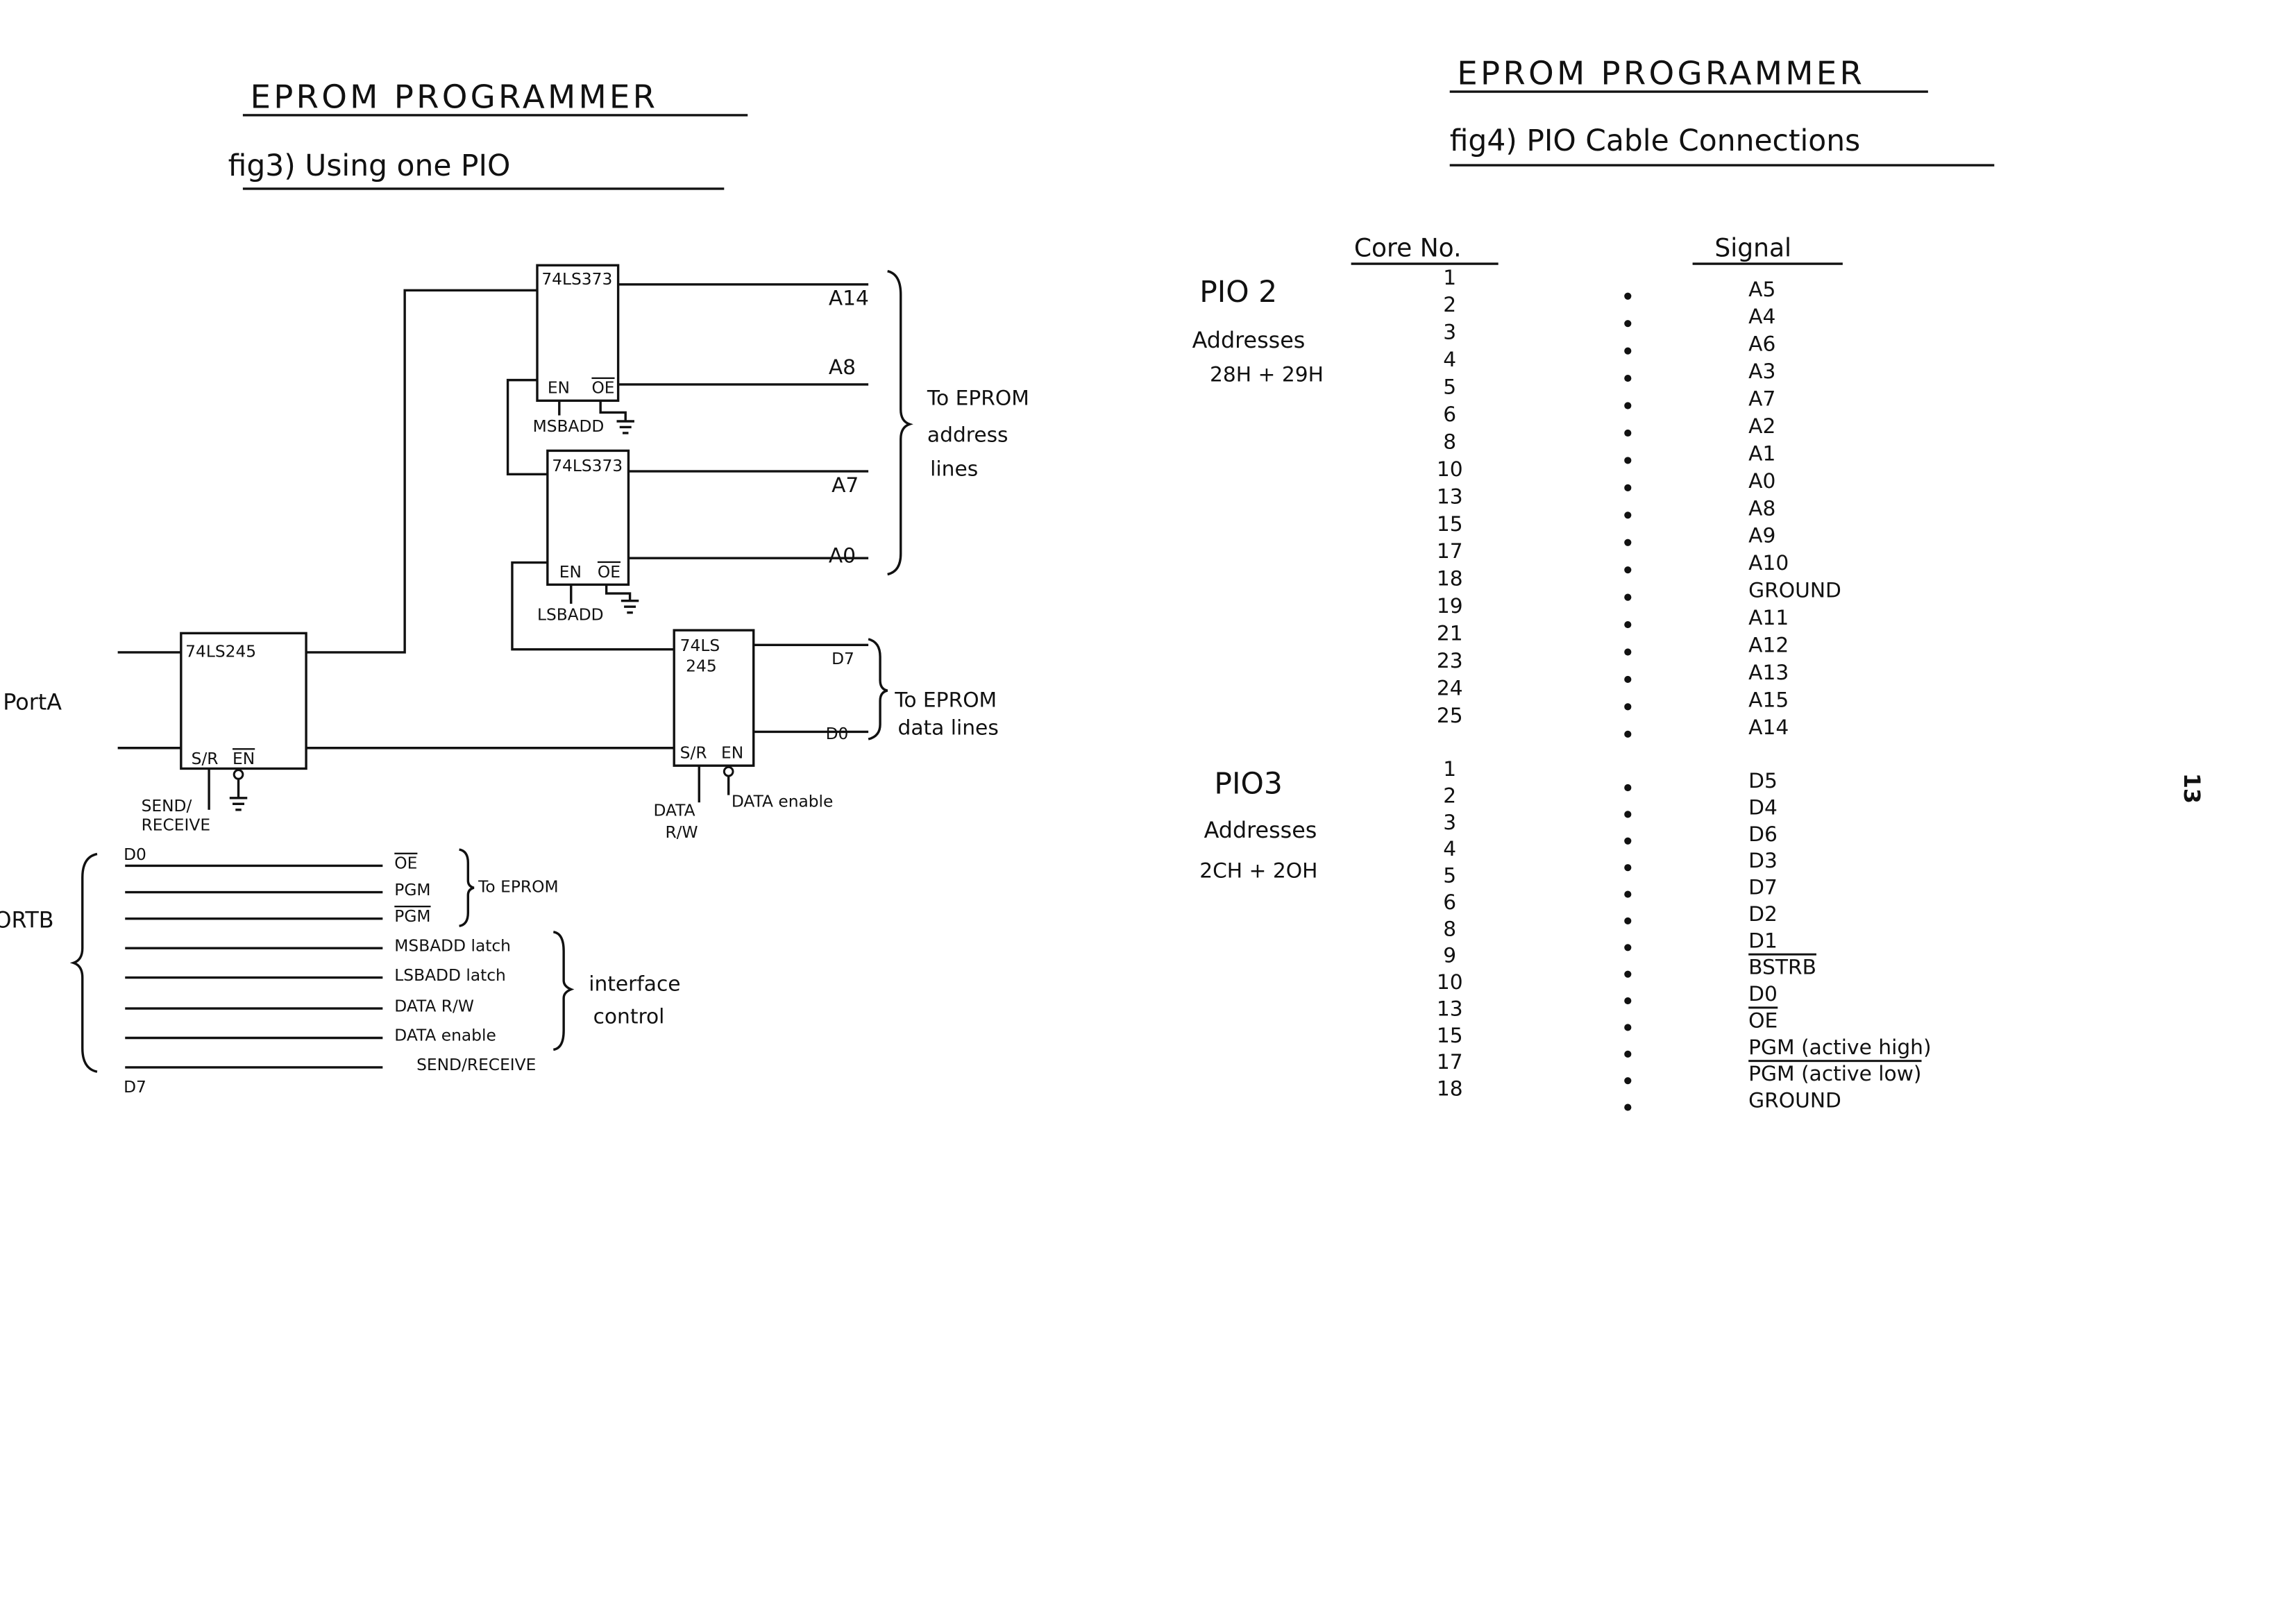  I want to click on core-number: 9, so click(1450, 955).